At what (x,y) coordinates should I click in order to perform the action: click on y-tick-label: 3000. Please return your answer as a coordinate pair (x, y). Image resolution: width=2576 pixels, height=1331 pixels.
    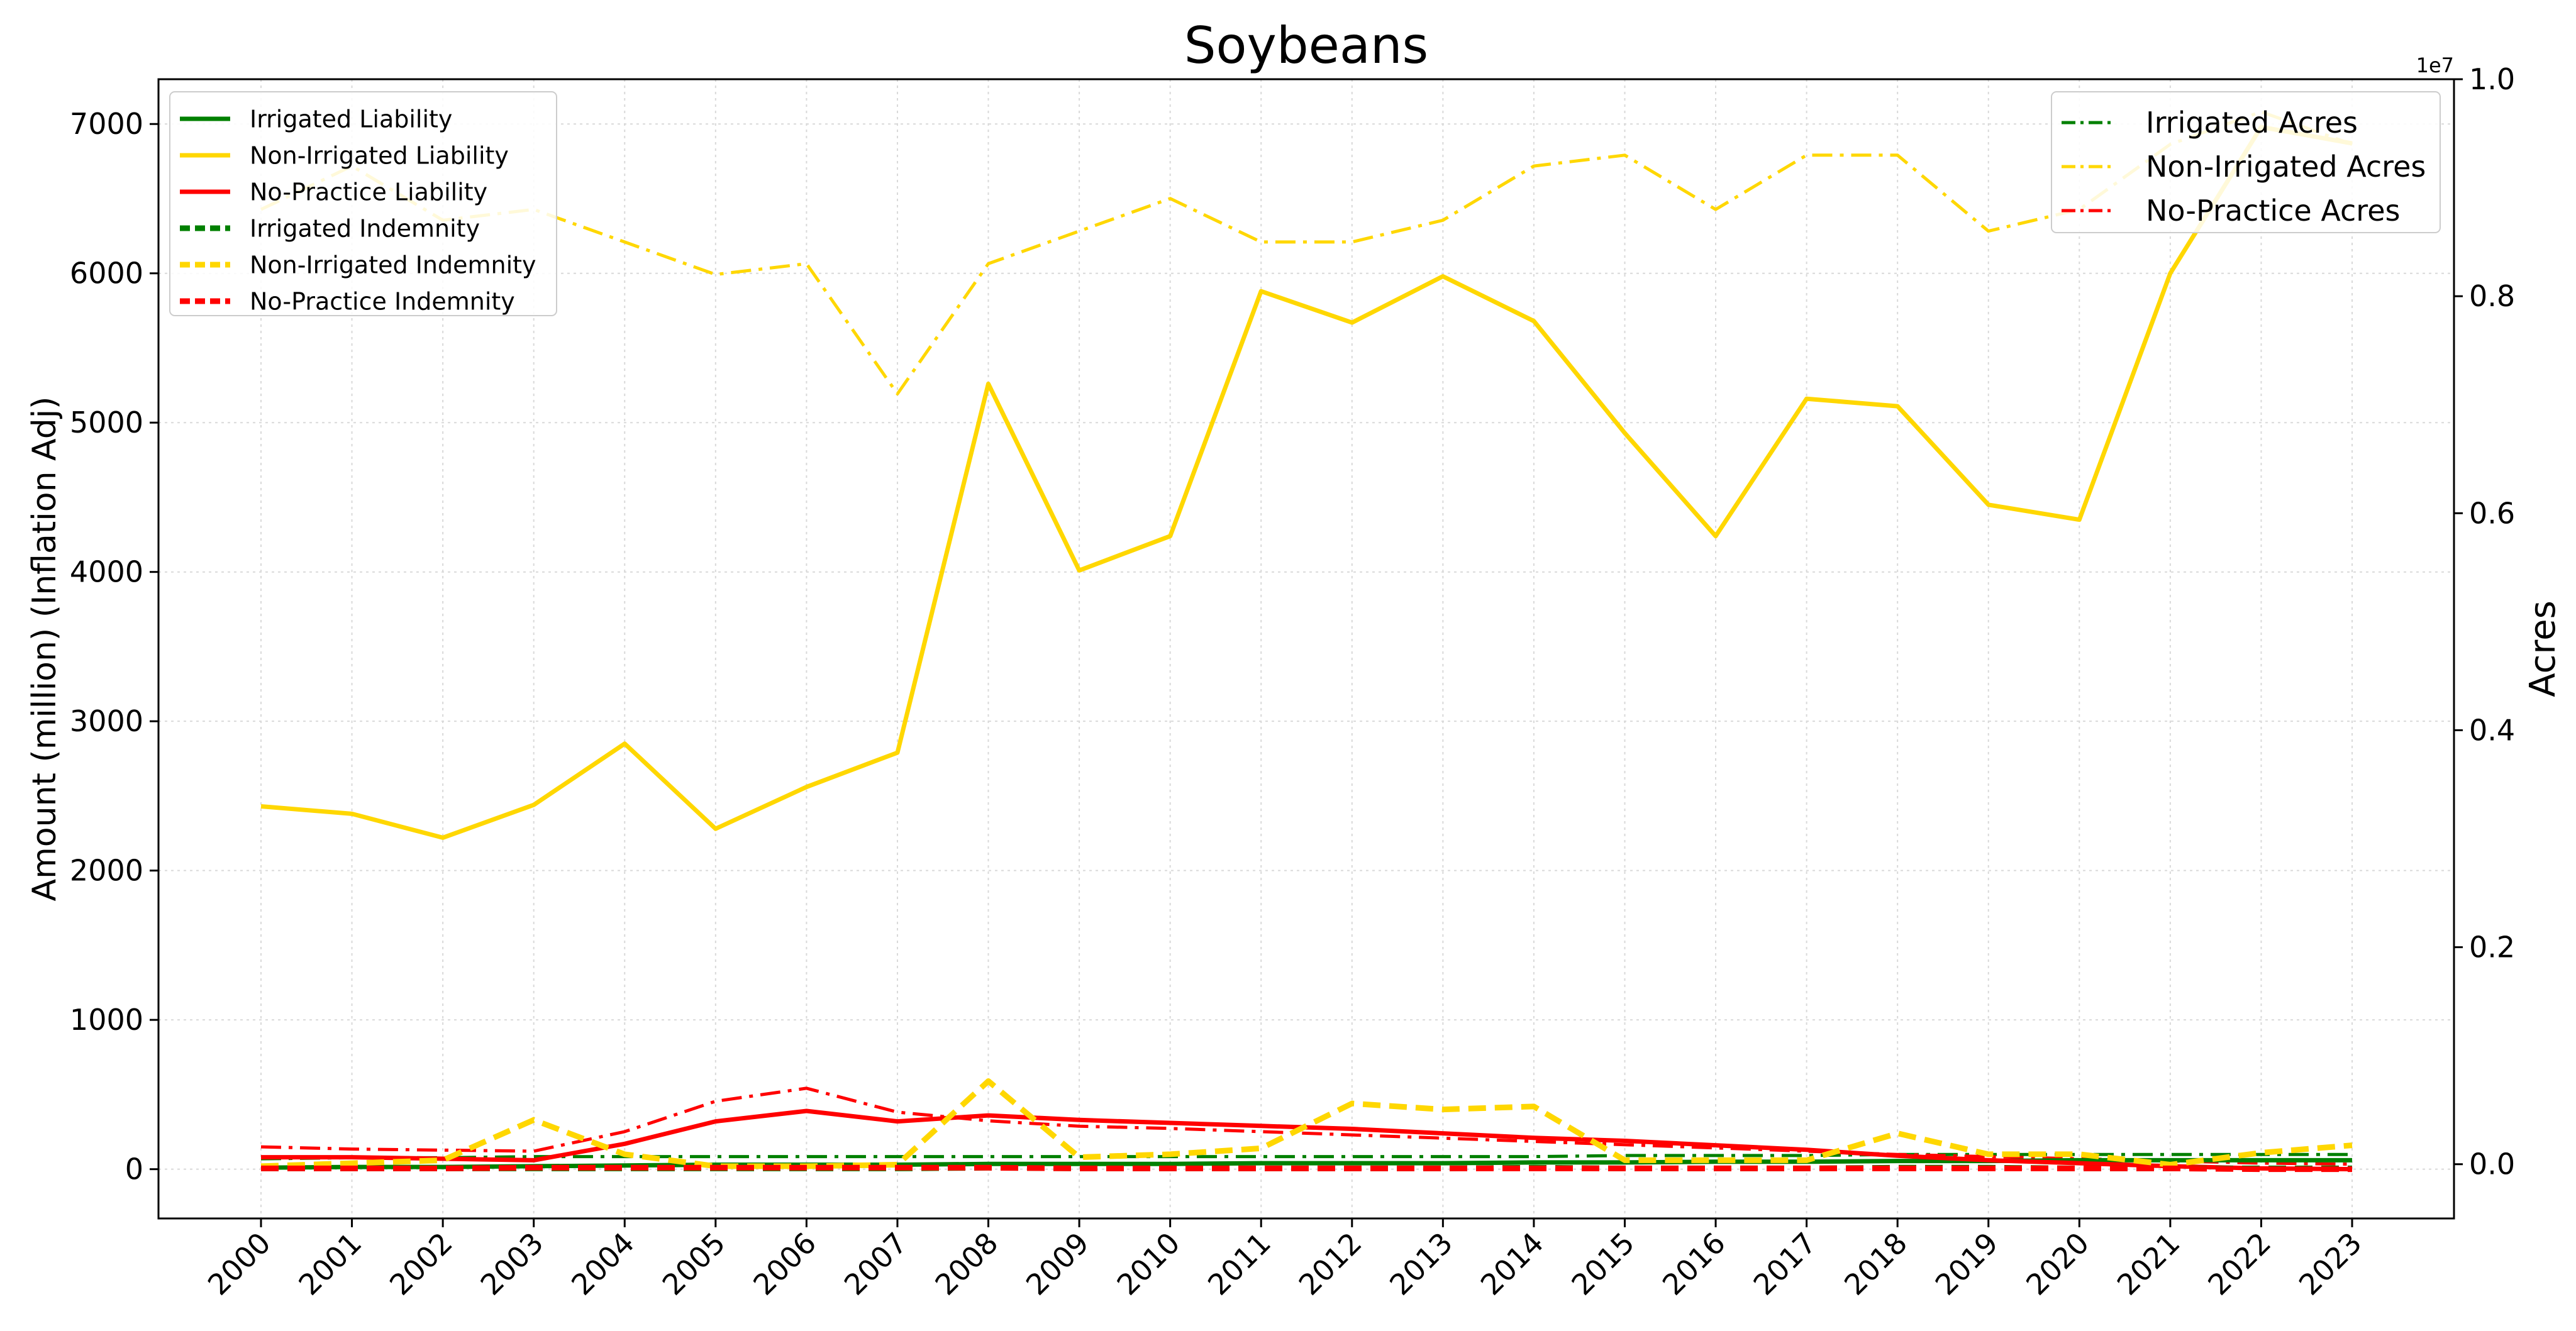
    Looking at the image, I should click on (106, 721).